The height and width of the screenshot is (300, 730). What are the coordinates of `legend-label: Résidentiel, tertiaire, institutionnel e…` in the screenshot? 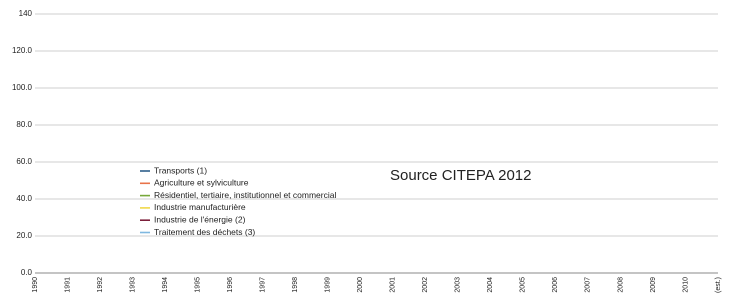 It's located at (245, 195).